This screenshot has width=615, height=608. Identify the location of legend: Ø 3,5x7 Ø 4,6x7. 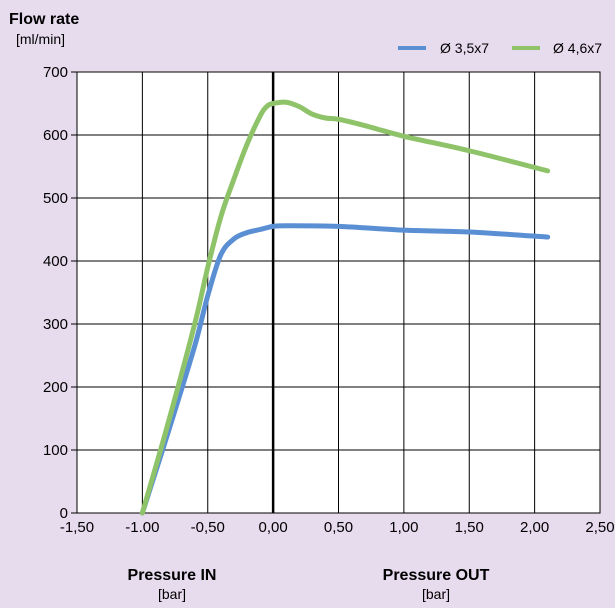
(500, 48).